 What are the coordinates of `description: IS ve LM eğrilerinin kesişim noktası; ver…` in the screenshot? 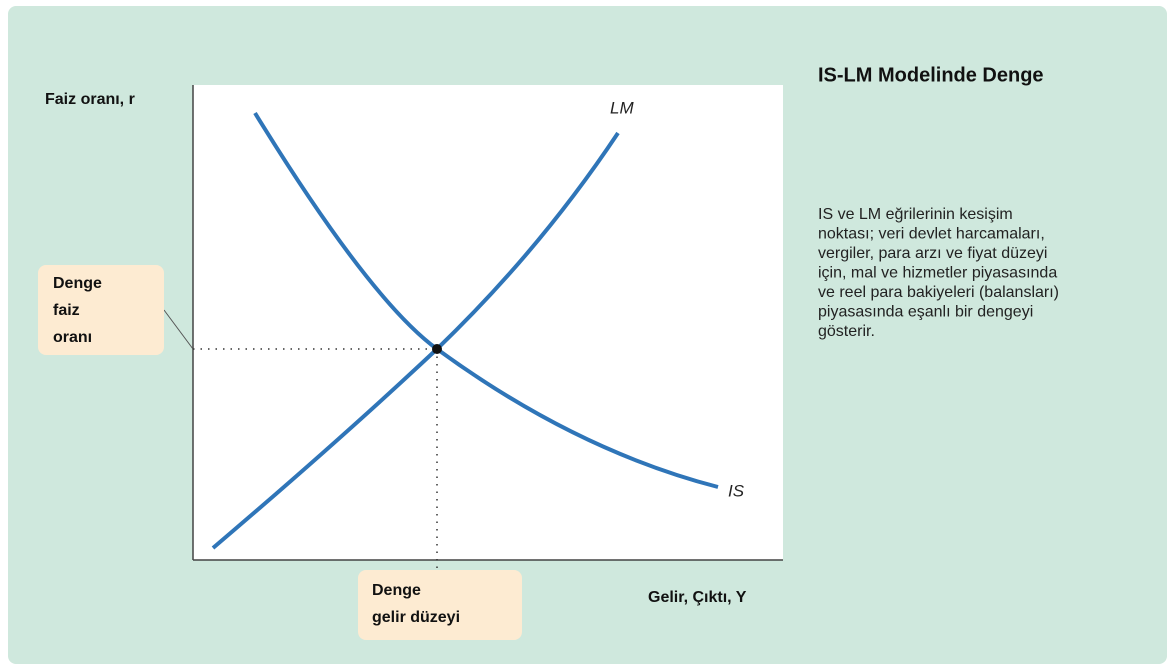 It's located at (938, 273).